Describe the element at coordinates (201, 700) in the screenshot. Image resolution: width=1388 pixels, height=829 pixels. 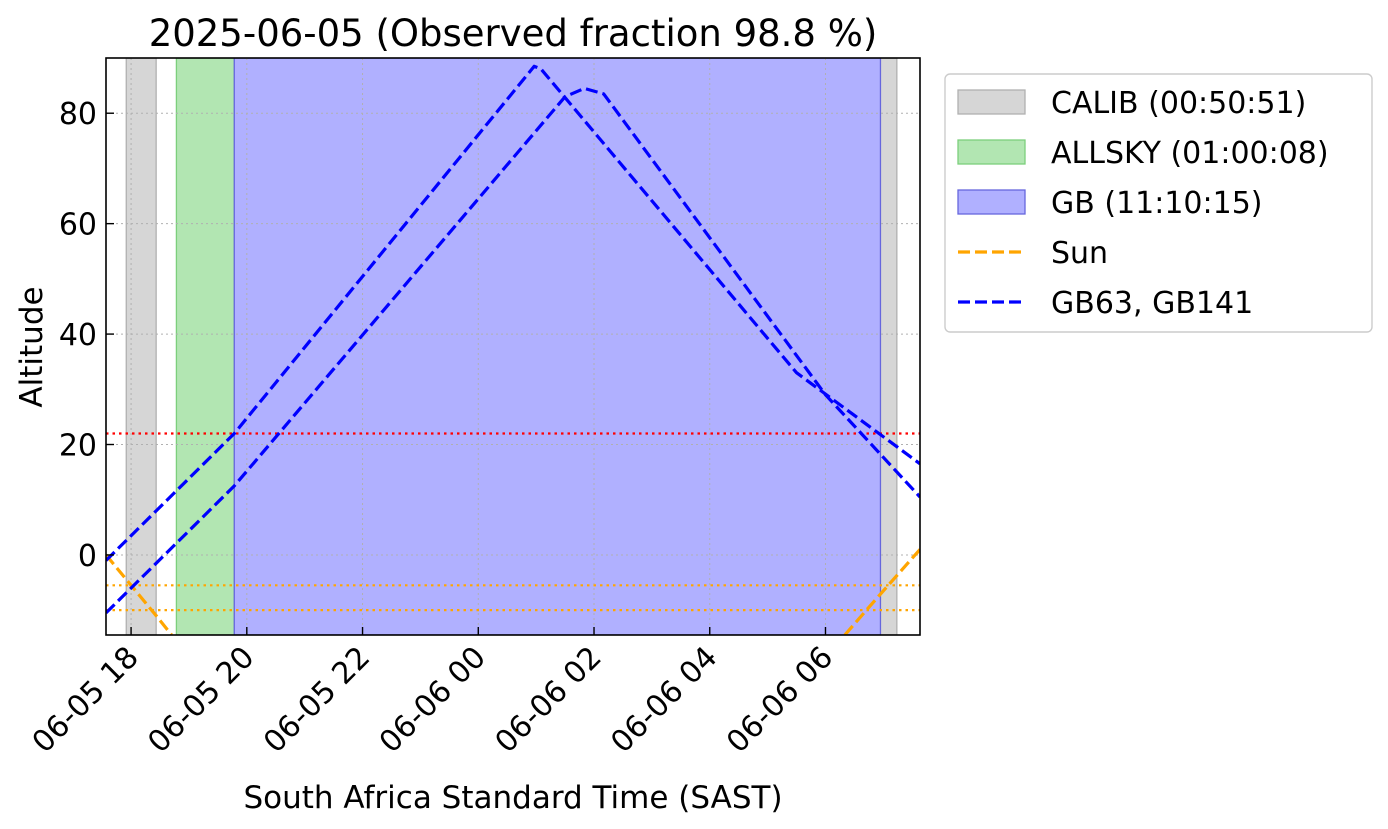
I see `x-tick-label-1: 06-05 20` at that location.